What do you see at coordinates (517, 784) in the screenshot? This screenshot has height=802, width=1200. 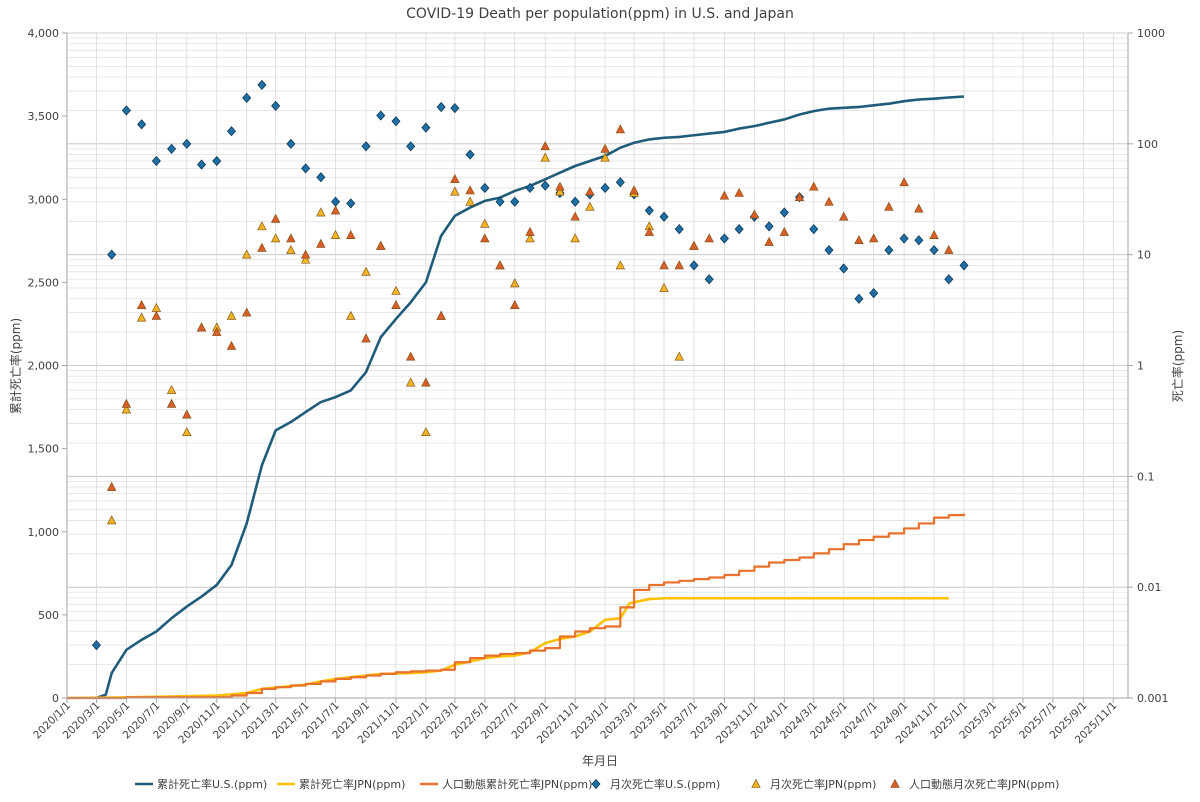 I see `legend-label-2: 人口動態累計死亡率JPN(ppm)` at bounding box center [517, 784].